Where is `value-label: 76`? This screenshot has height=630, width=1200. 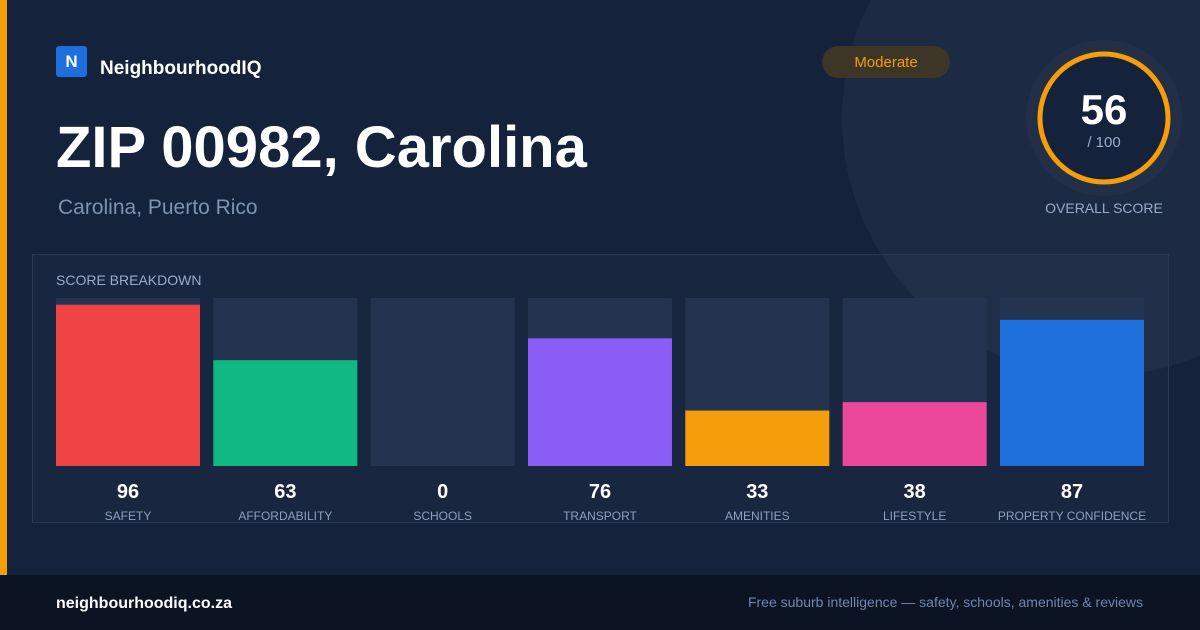
value-label: 76 is located at coordinates (600, 492).